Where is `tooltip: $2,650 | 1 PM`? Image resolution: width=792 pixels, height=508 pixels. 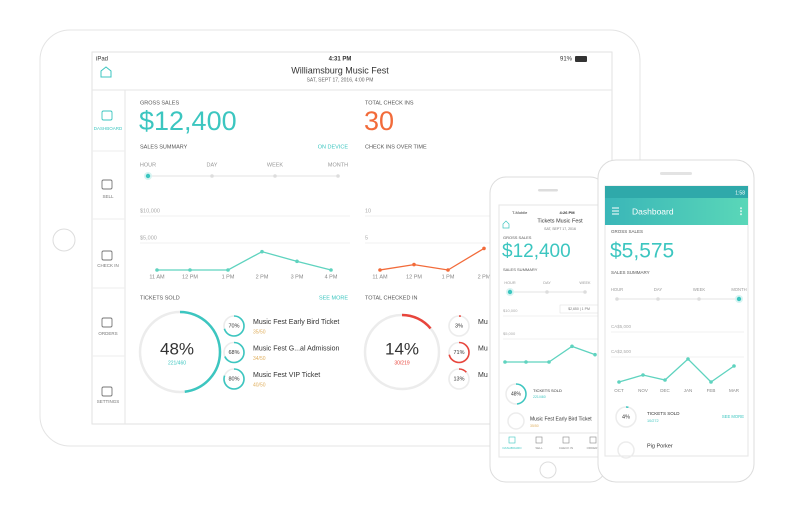
tooltip: $2,650 | 1 PM is located at coordinates (579, 309).